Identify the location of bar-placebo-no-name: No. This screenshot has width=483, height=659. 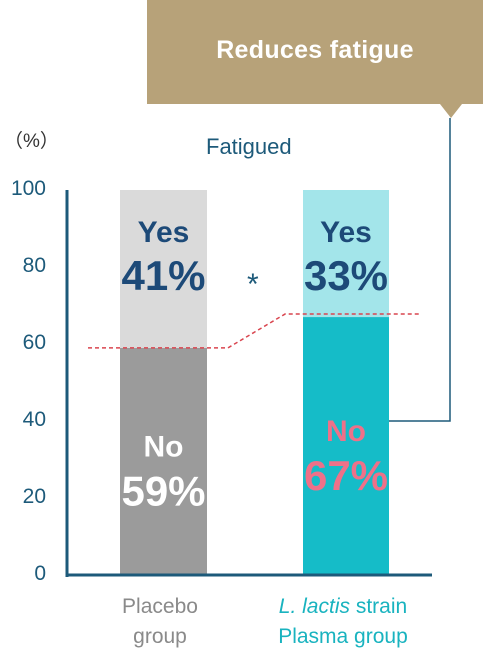
(164, 446).